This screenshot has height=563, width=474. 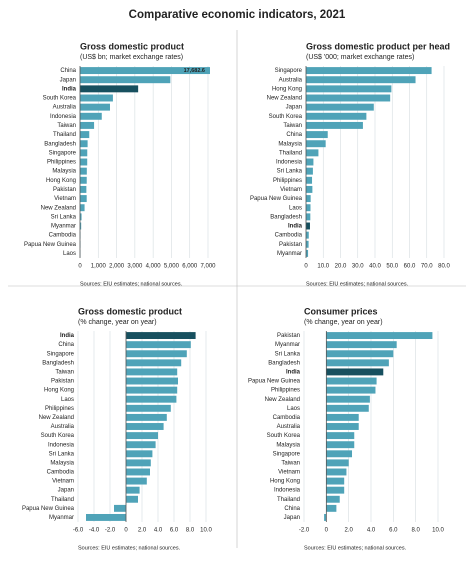 I want to click on x-tick-label: 1,000, so click(x=99, y=267).